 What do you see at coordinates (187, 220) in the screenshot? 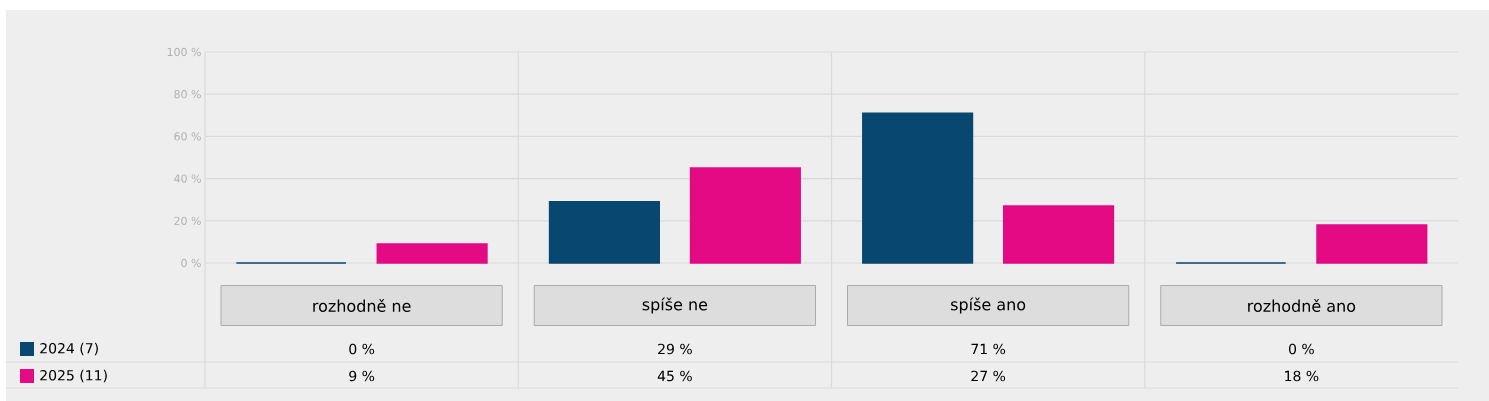
I see `y-tick-label: 20 %` at bounding box center [187, 220].